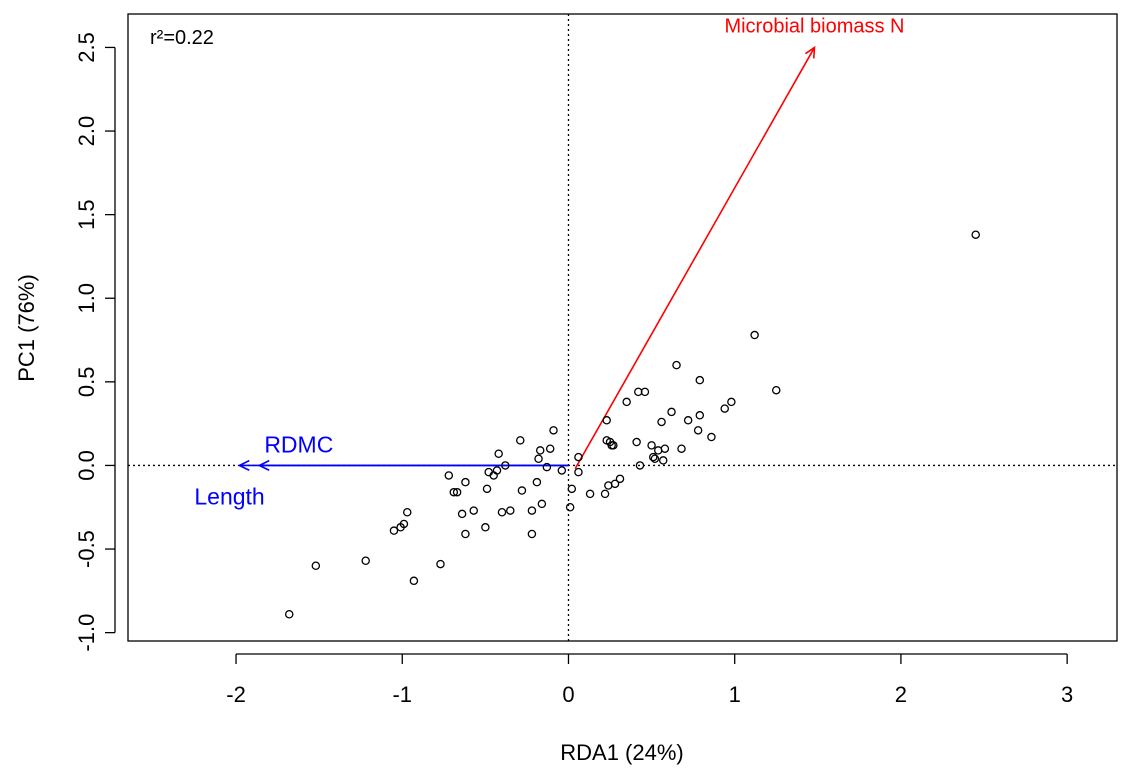  I want to click on x-tick-label: -1, so click(402, 694).